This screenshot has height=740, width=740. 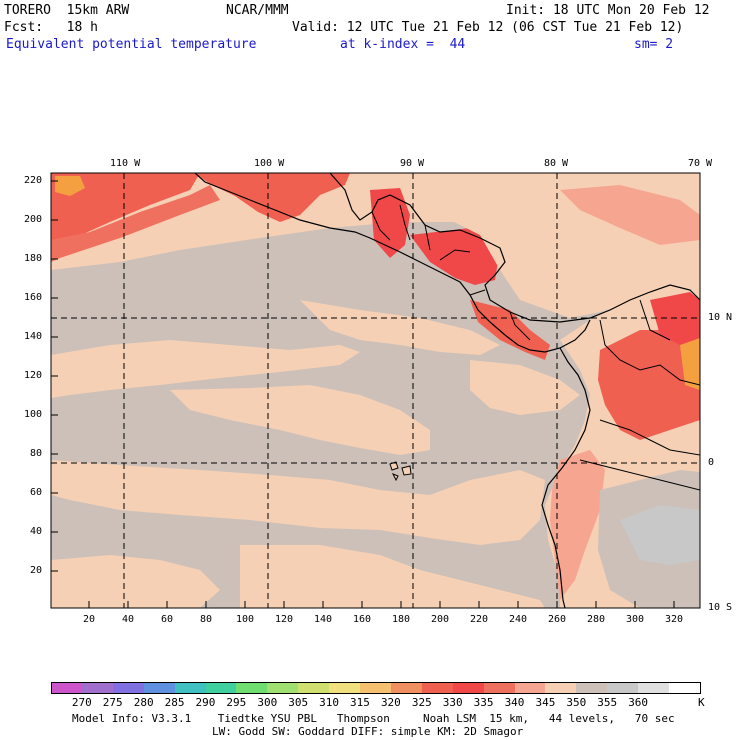 What do you see at coordinates (51, 27) in the screenshot?
I see `forecast-hour: Fcst: 18 h` at bounding box center [51, 27].